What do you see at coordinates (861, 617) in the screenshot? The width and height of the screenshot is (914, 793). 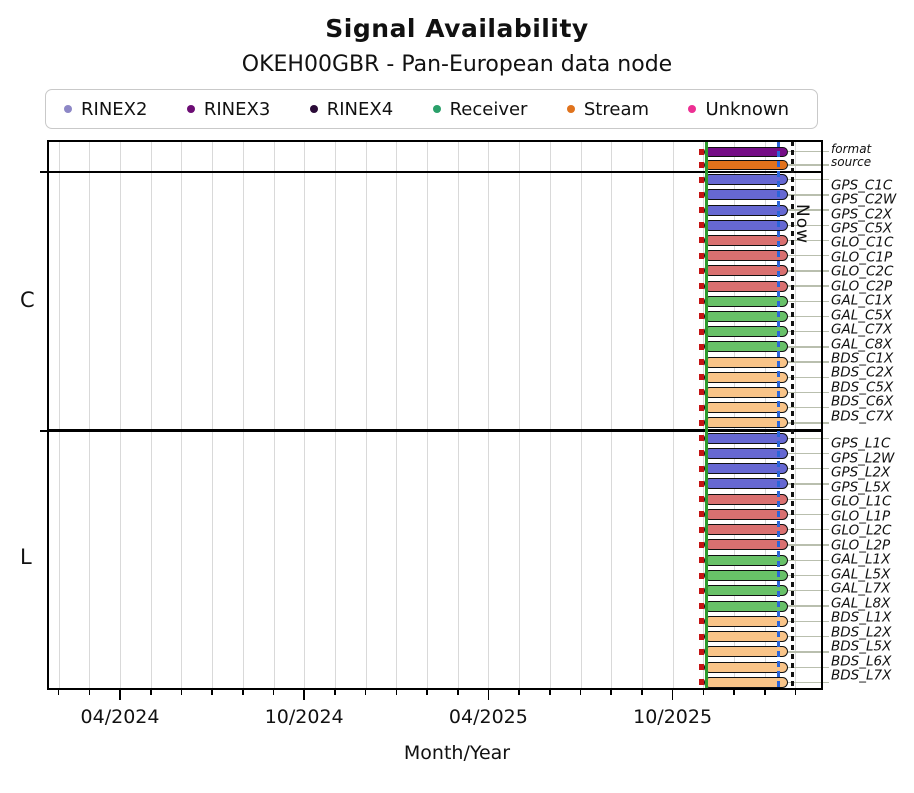 I see `row-label-BDS_L1X: BDS_L1X` at bounding box center [861, 617].